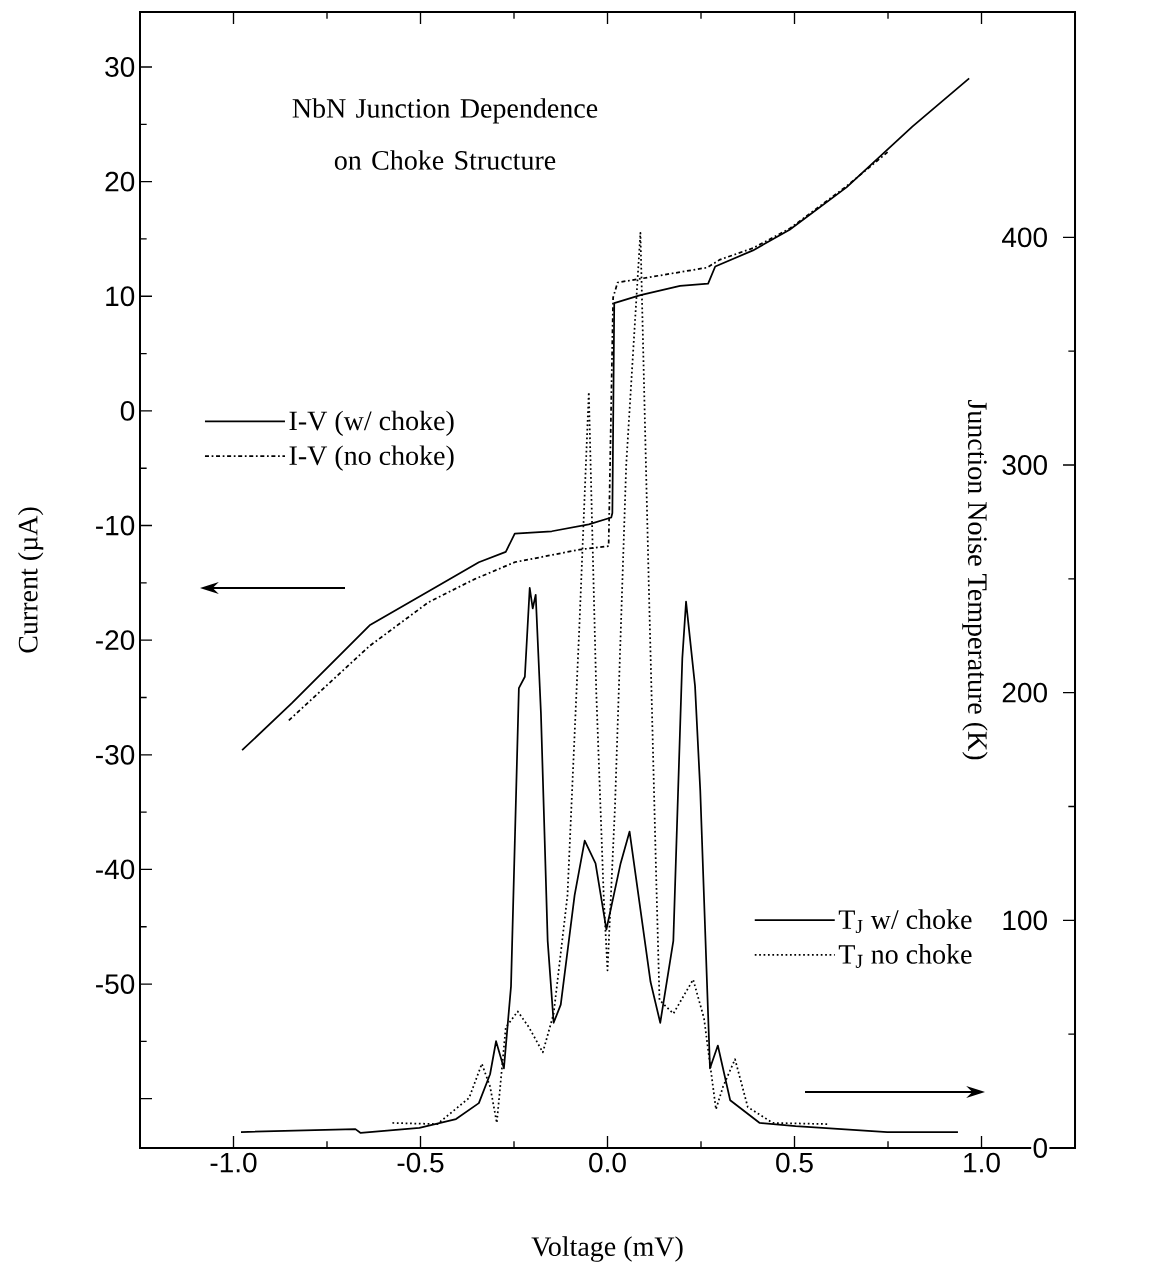  Describe the element at coordinates (420, 1162) in the screenshot. I see `x-tick-label: -0.5` at that location.